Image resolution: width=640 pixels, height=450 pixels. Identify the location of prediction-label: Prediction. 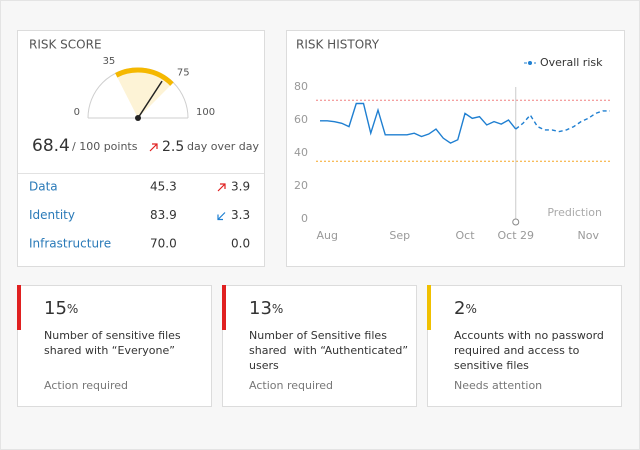
(574, 212).